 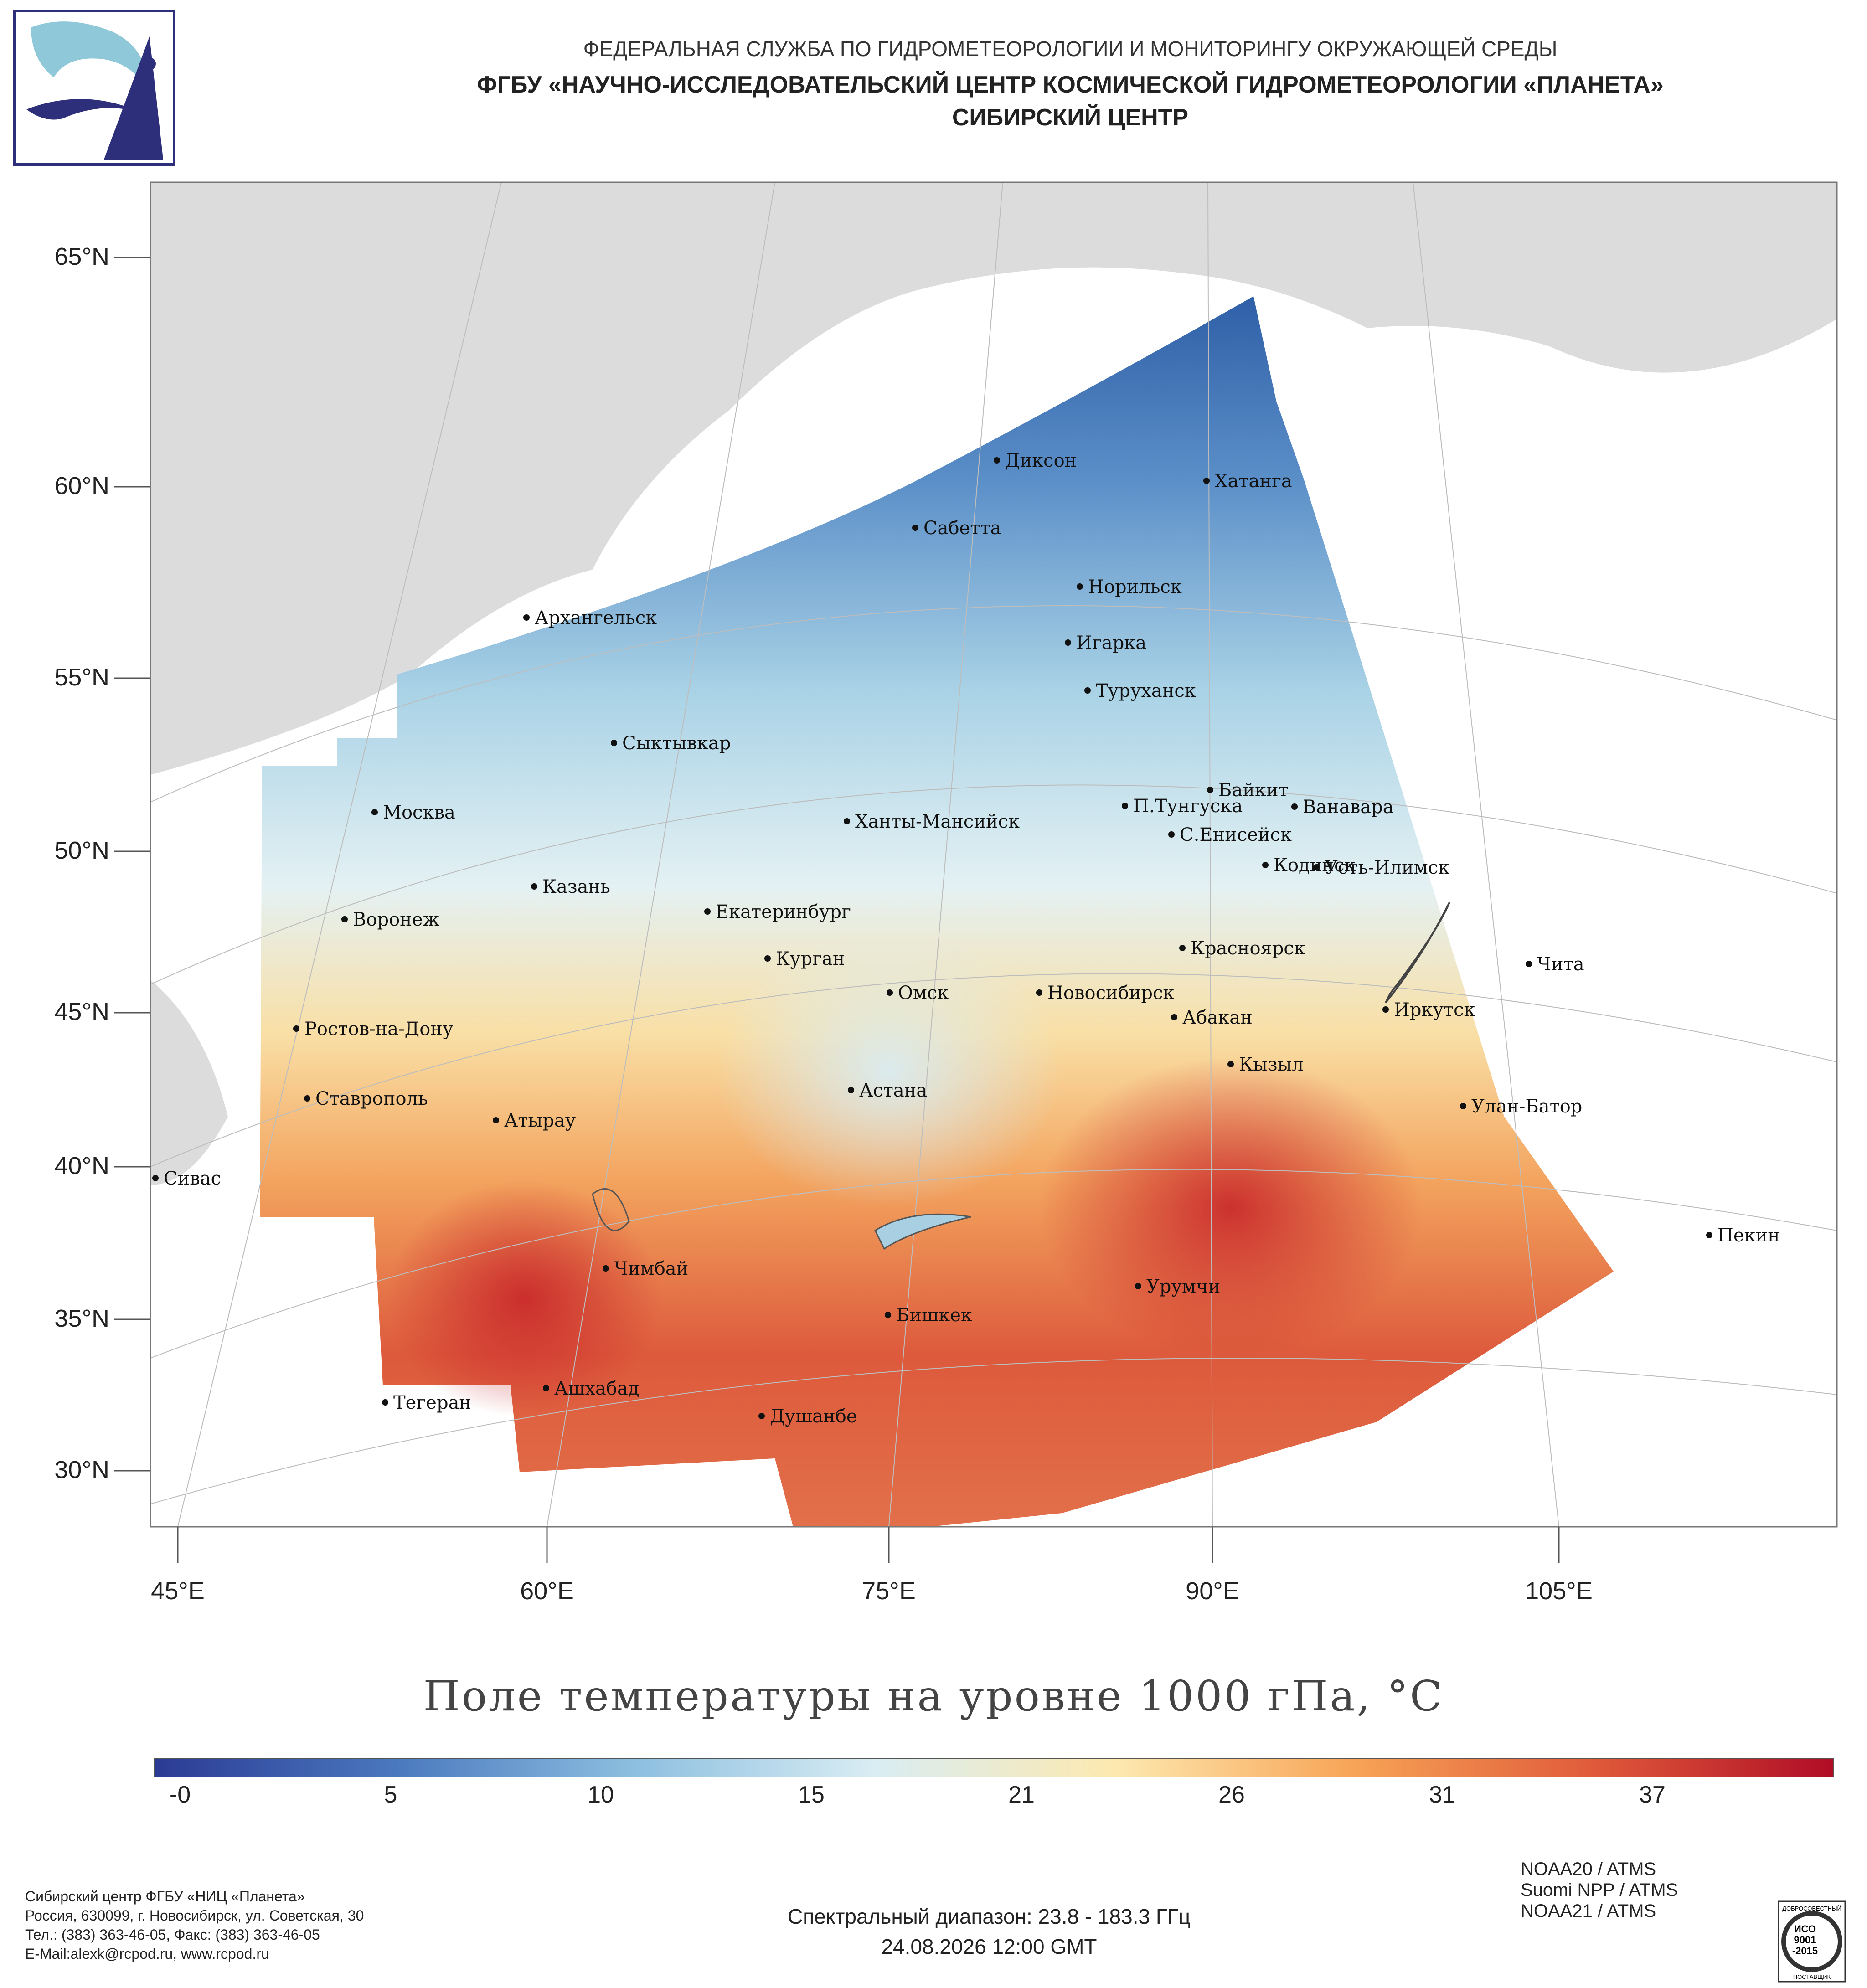 I want to click on city-label: Новосибирск, so click(x=1110, y=994).